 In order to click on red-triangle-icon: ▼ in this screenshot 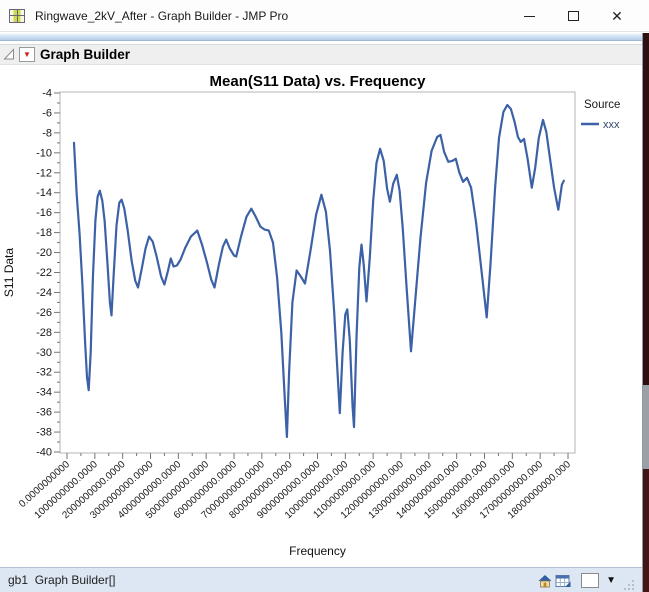, I will do `click(27, 54)`.